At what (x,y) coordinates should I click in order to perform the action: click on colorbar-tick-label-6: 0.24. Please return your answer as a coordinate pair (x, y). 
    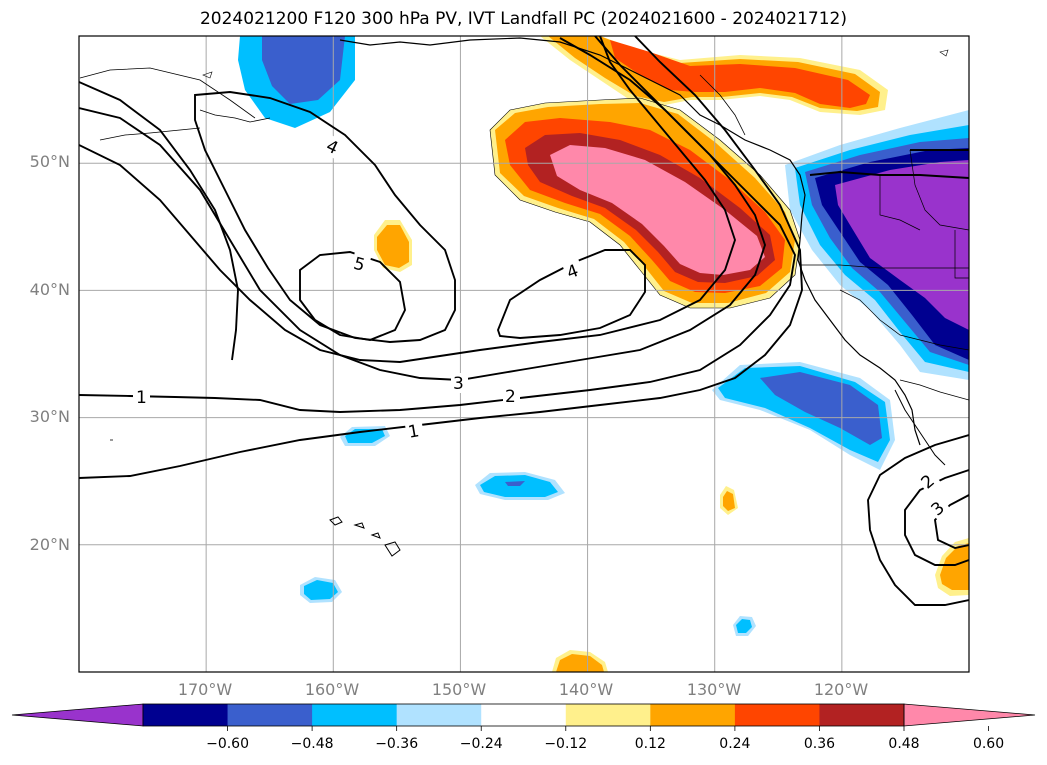
    Looking at the image, I should click on (735, 744).